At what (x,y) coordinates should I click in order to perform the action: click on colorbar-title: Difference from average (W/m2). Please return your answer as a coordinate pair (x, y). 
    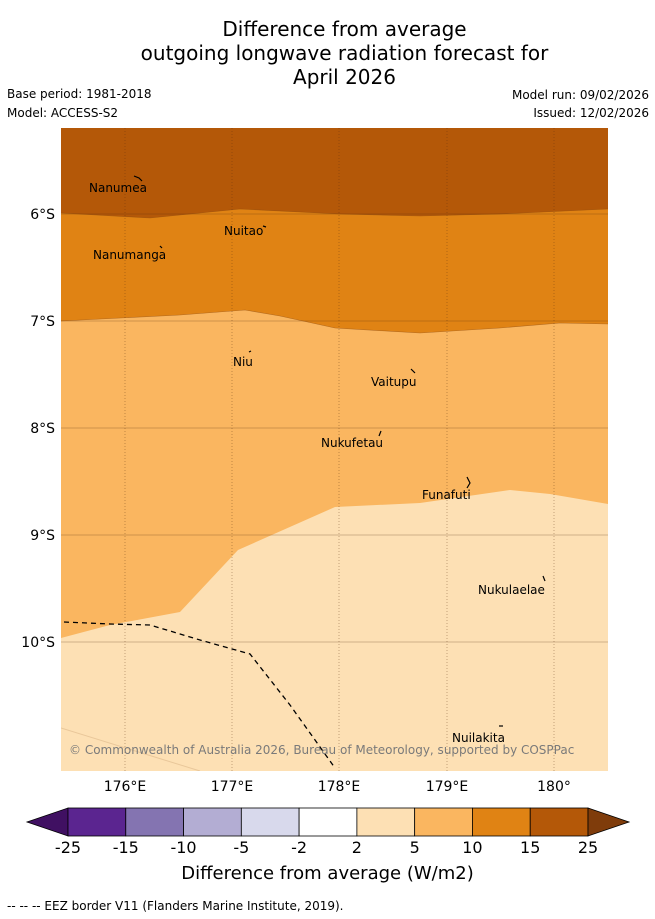
    Looking at the image, I should click on (327, 873).